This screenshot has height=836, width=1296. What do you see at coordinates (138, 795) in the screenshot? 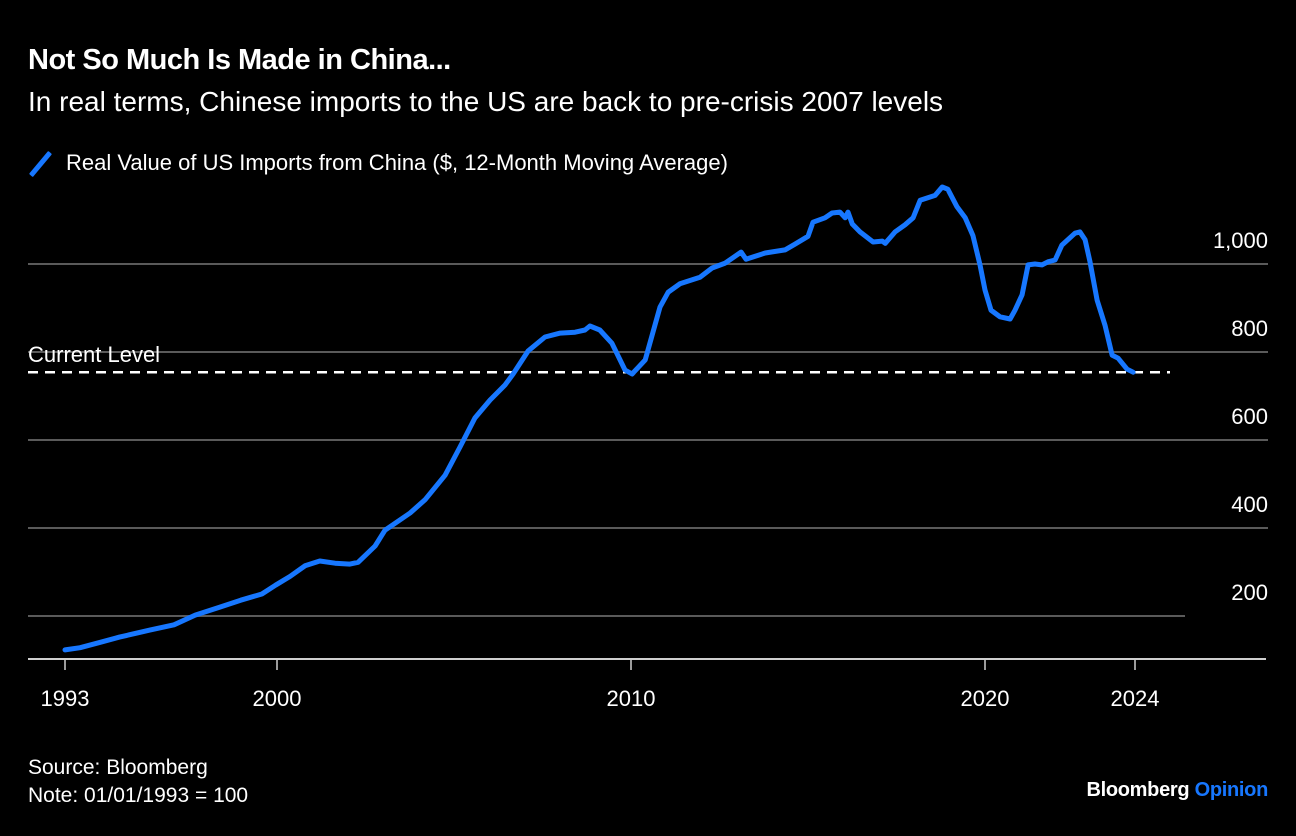
I see `index-note: Note: 01/01/1993 = 100` at bounding box center [138, 795].